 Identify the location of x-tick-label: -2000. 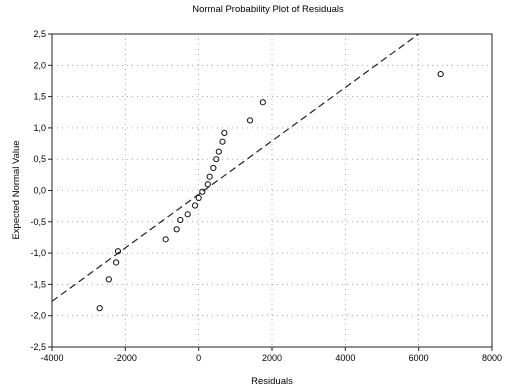
(125, 358).